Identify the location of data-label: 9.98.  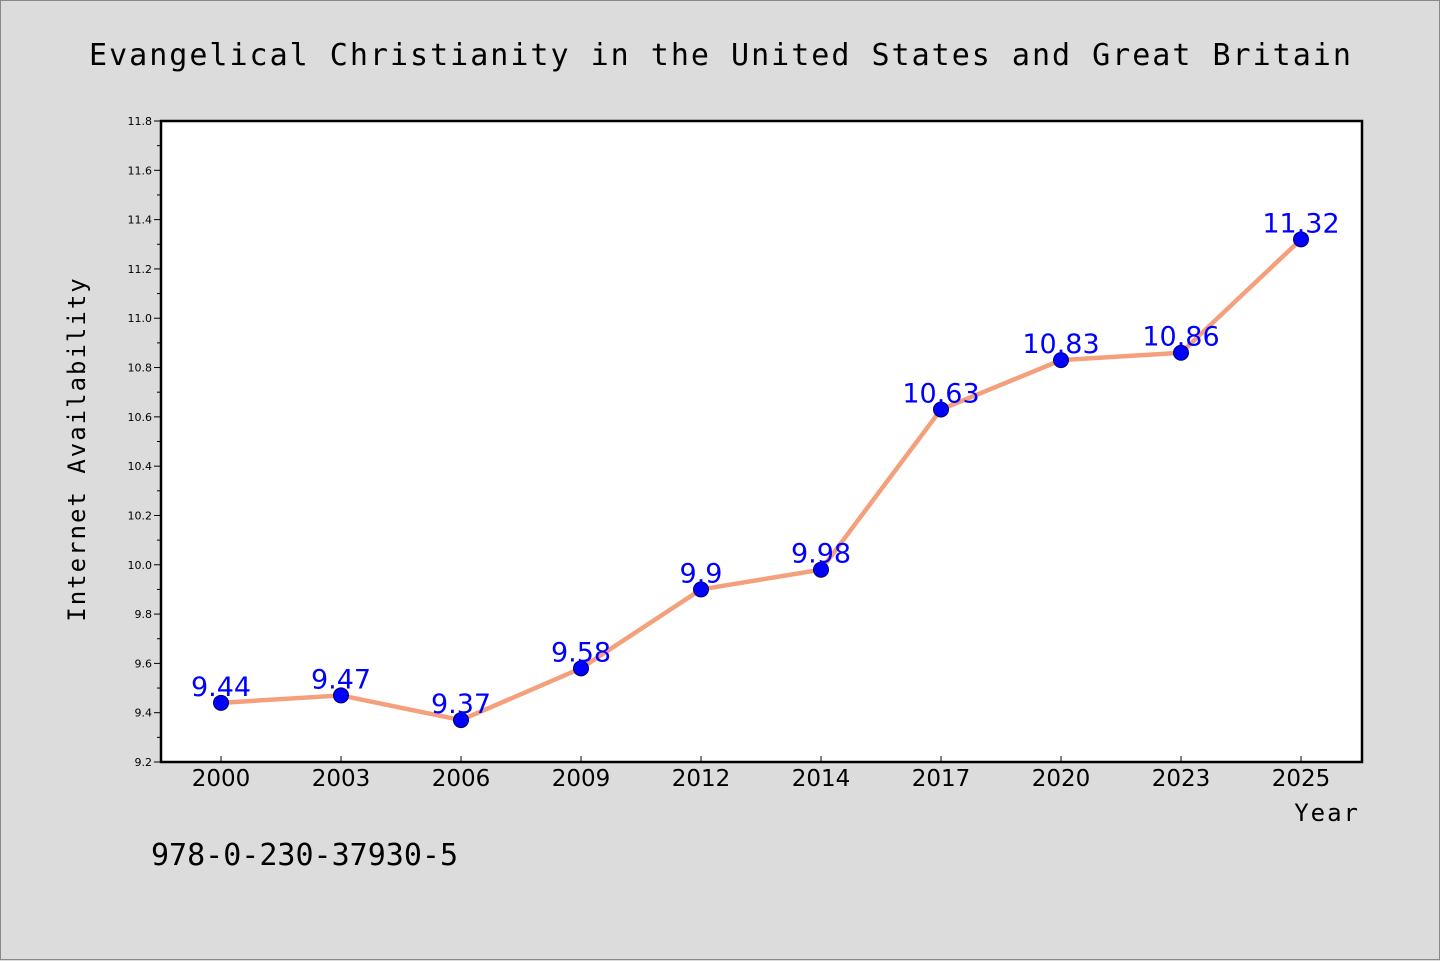
(821, 554).